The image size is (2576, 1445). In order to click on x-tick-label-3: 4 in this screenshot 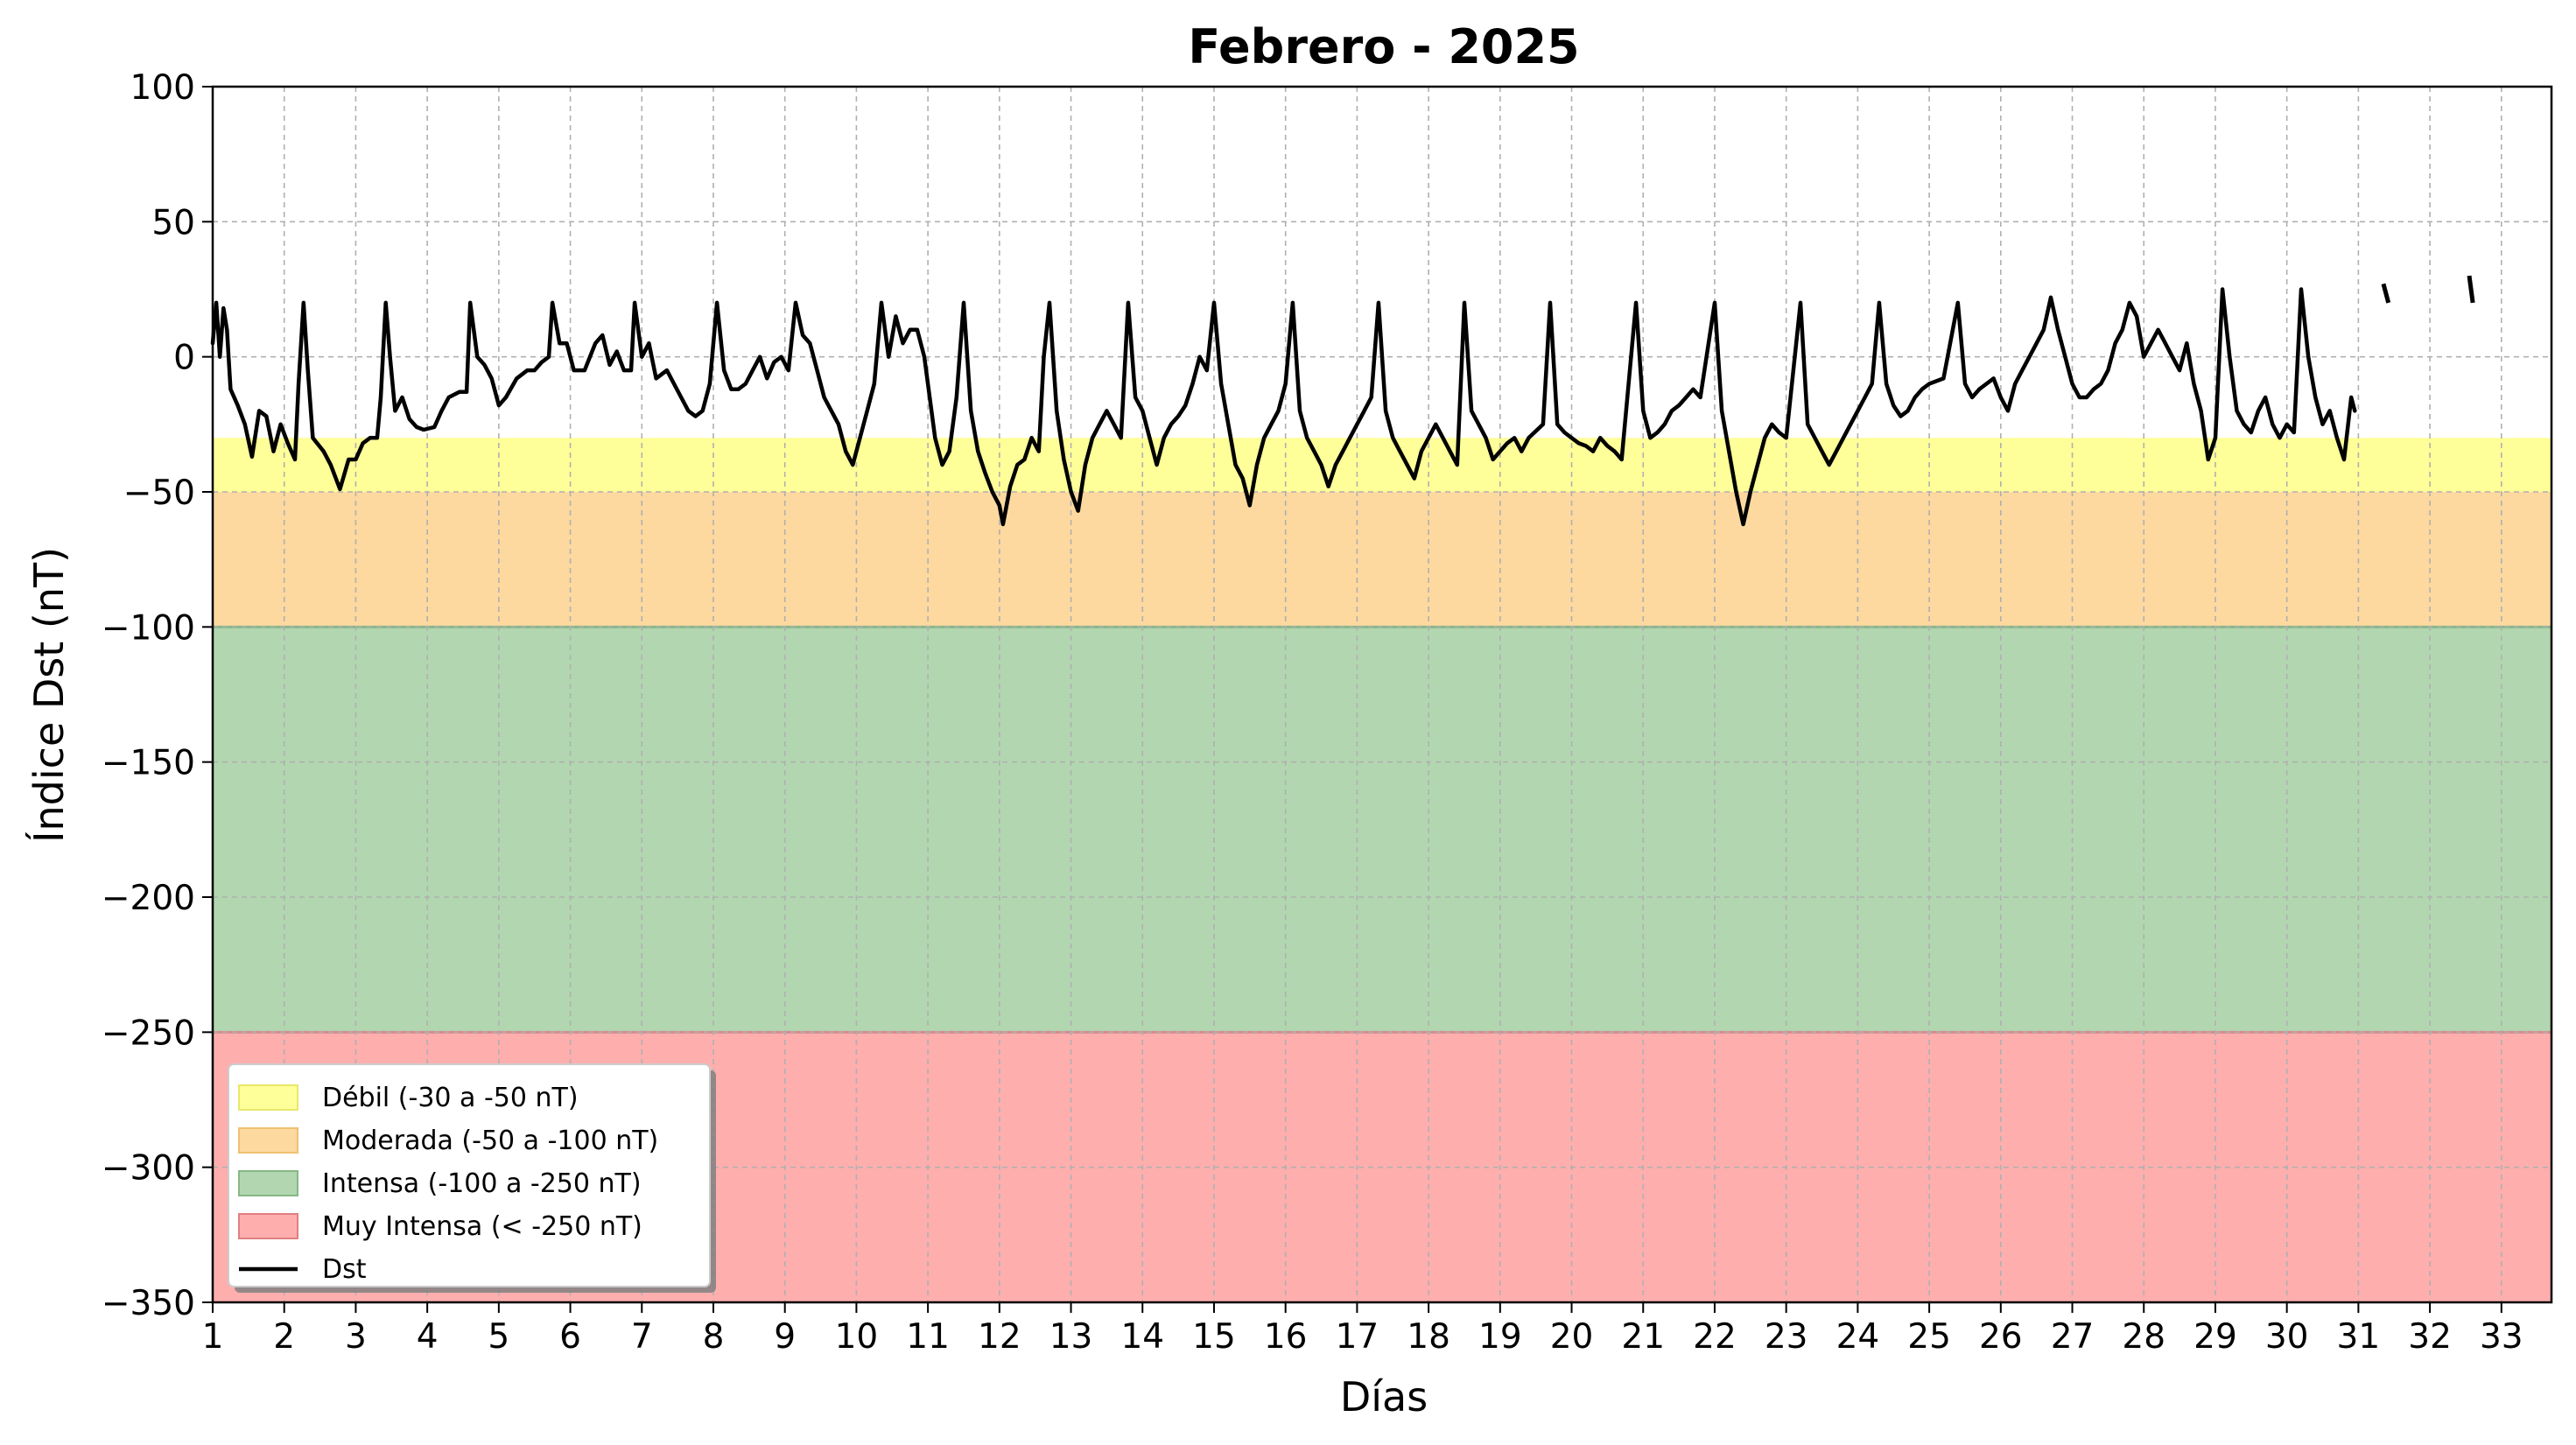, I will do `click(428, 1337)`.